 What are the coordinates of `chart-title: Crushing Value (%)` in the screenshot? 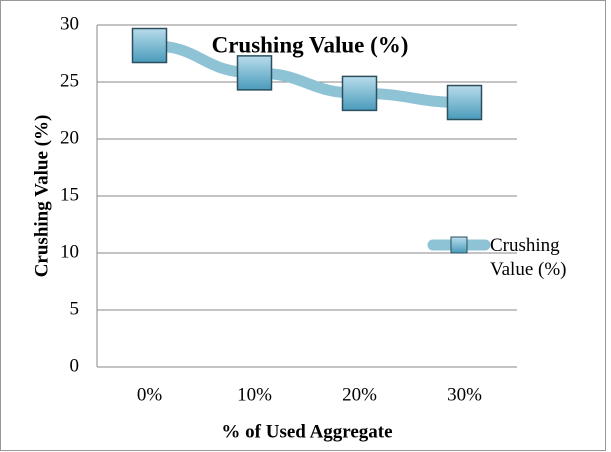 It's located at (310, 44).